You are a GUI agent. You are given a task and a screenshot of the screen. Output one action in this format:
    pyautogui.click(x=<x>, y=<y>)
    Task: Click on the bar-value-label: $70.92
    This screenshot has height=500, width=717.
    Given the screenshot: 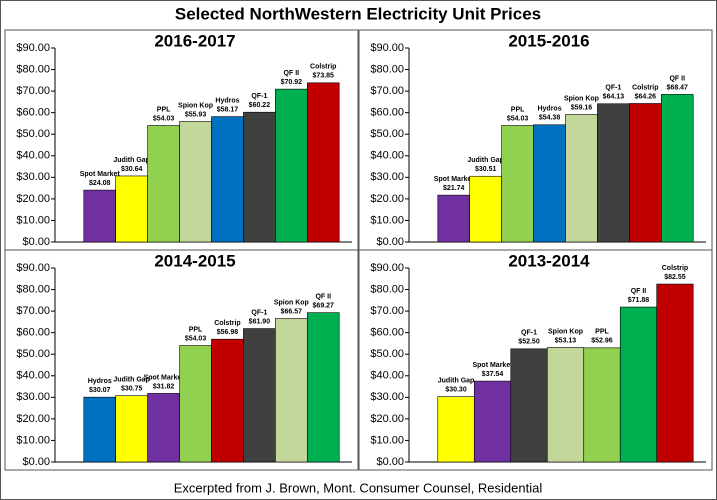 What is the action you would take?
    pyautogui.click(x=292, y=82)
    